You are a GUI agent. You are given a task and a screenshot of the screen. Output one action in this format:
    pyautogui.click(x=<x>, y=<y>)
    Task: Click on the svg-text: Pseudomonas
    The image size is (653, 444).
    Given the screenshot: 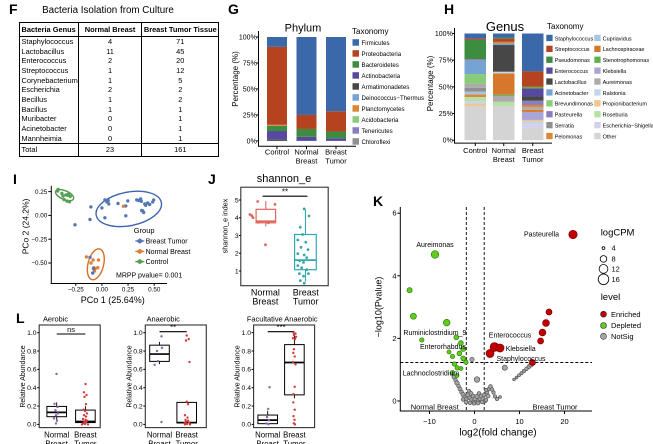 What is the action you would take?
    pyautogui.click(x=572, y=61)
    